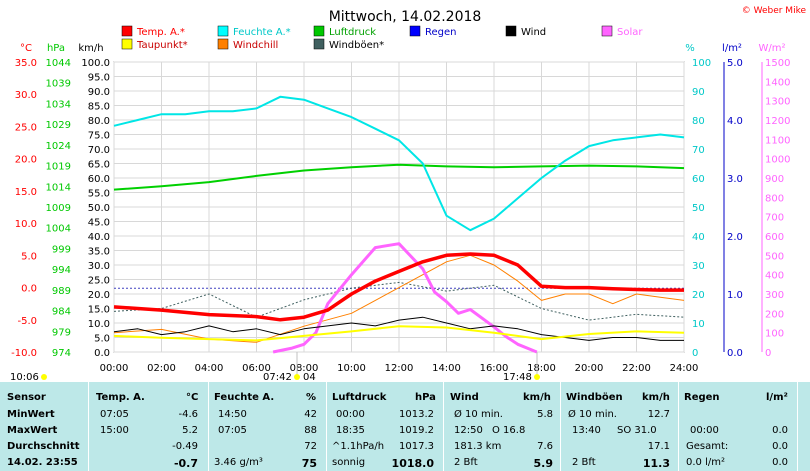  Describe the element at coordinates (351, 368) in the screenshot. I see `x-tick-label: 10:00` at that location.